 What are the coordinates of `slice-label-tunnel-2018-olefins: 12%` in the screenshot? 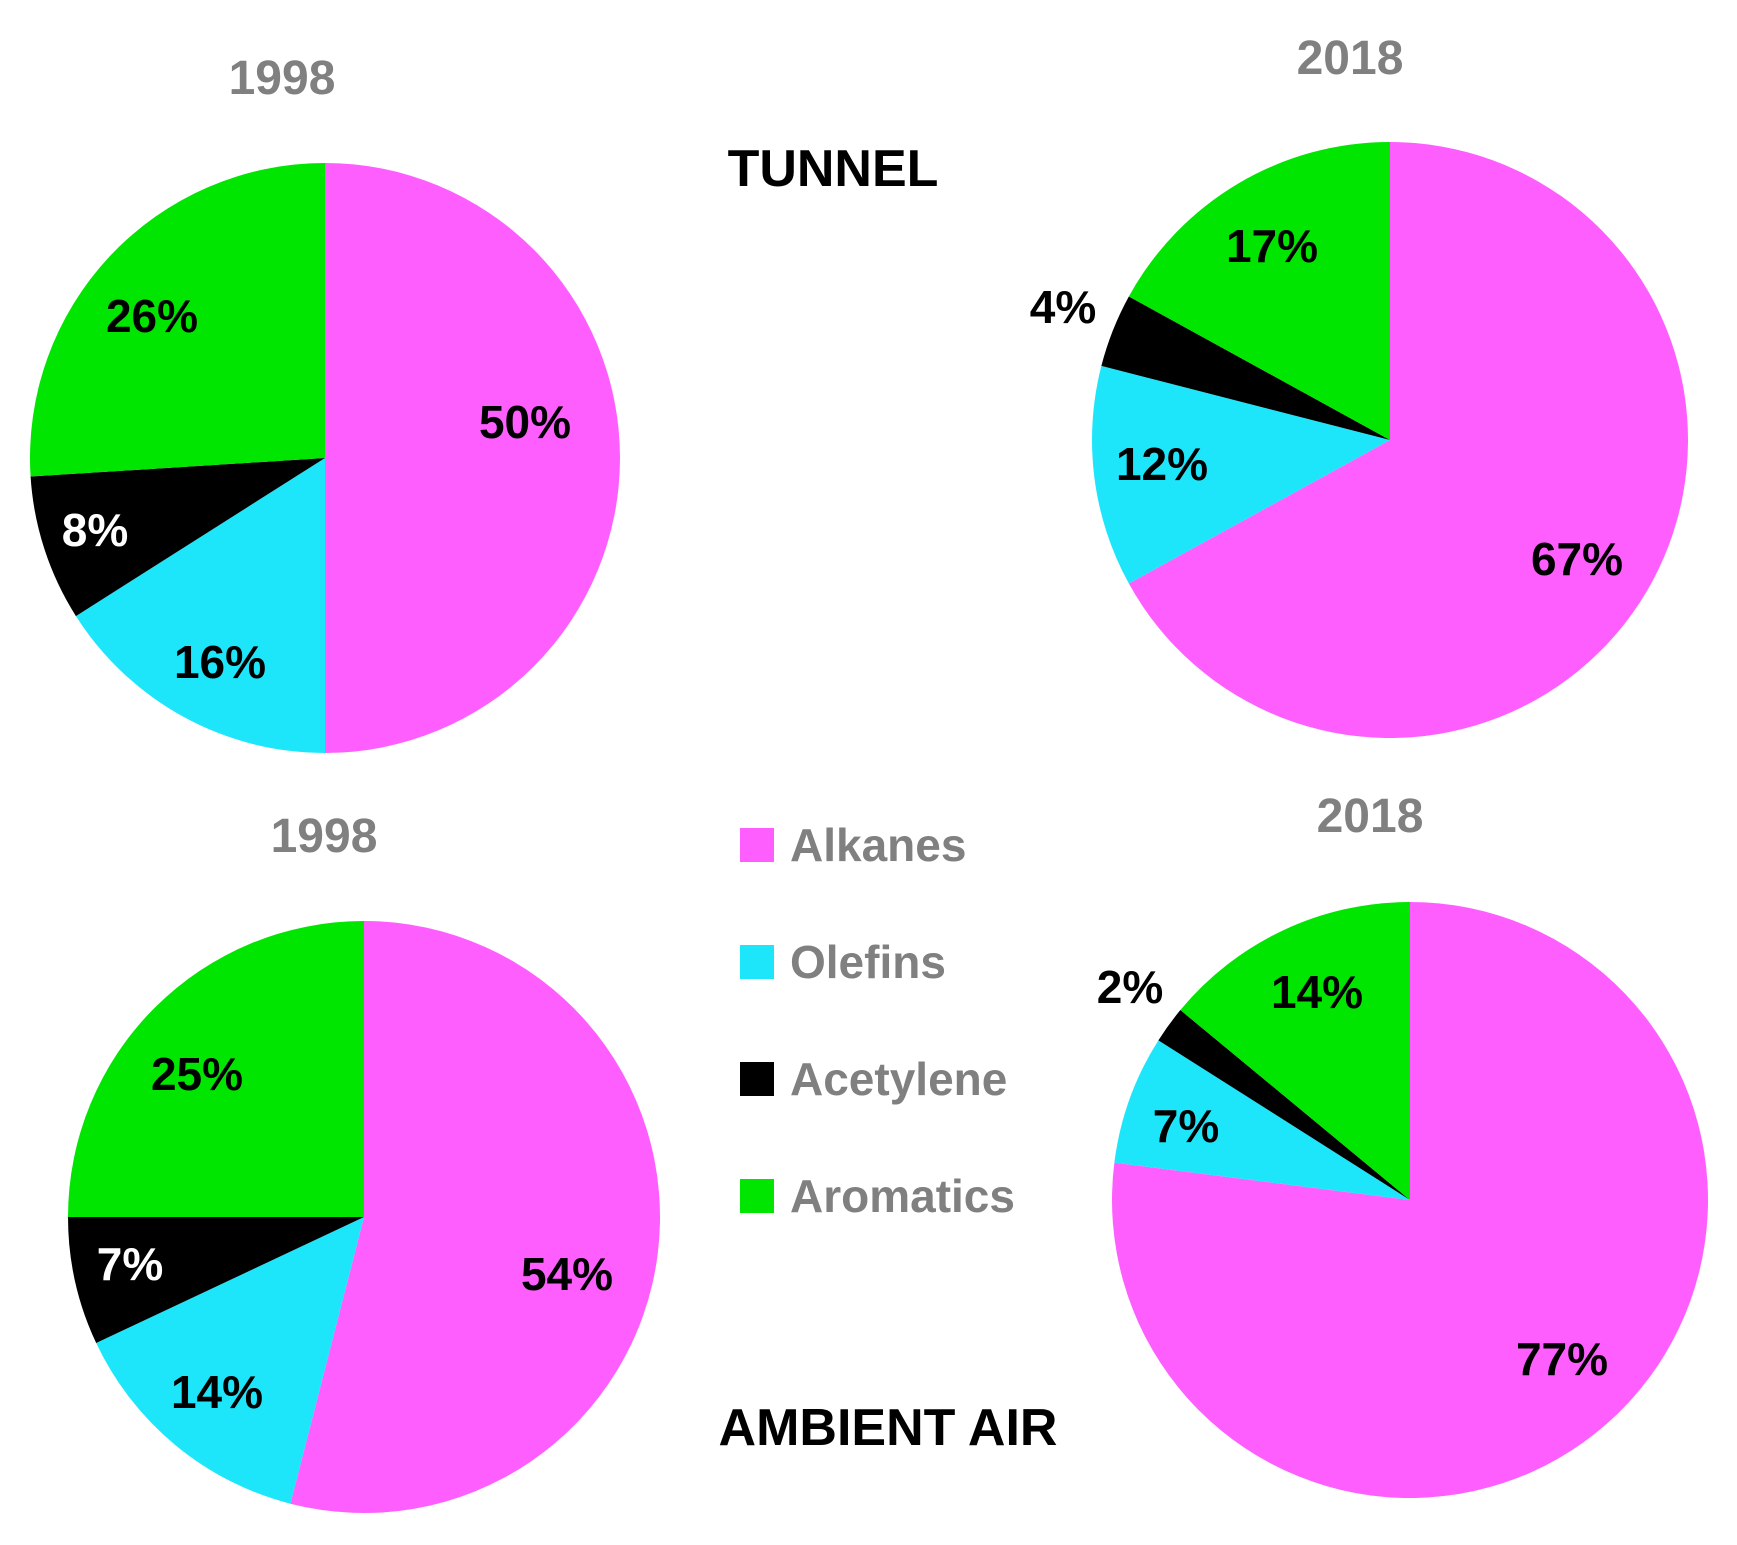 It's located at (1162, 464).